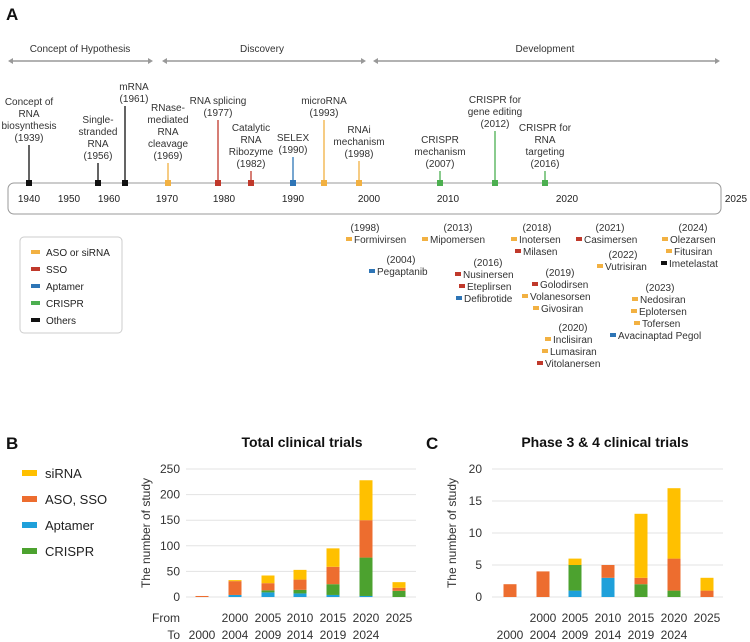 This screenshot has height=642, width=750. Describe the element at coordinates (440, 140) in the screenshot. I see `event-label: CRISPR` at that location.